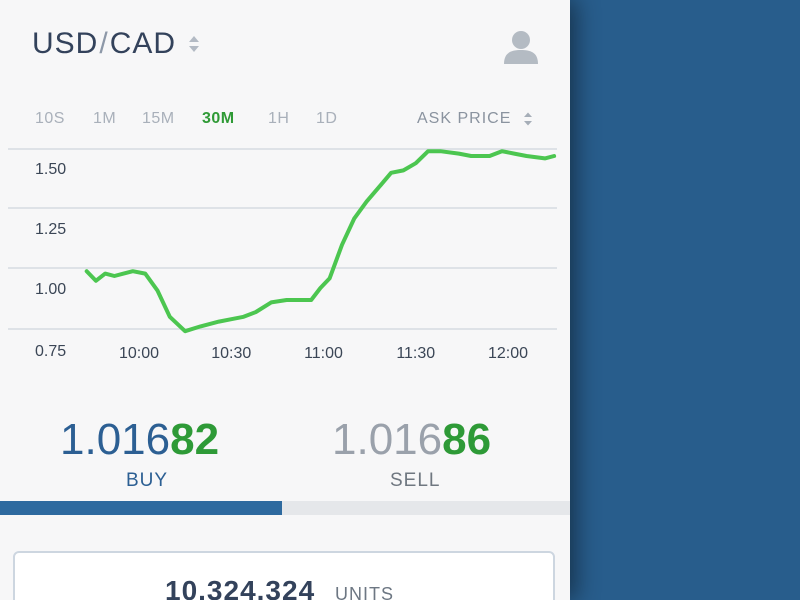 The width and height of the screenshot is (800, 600). I want to click on price-type-label: ASK PRICE, so click(464, 118).